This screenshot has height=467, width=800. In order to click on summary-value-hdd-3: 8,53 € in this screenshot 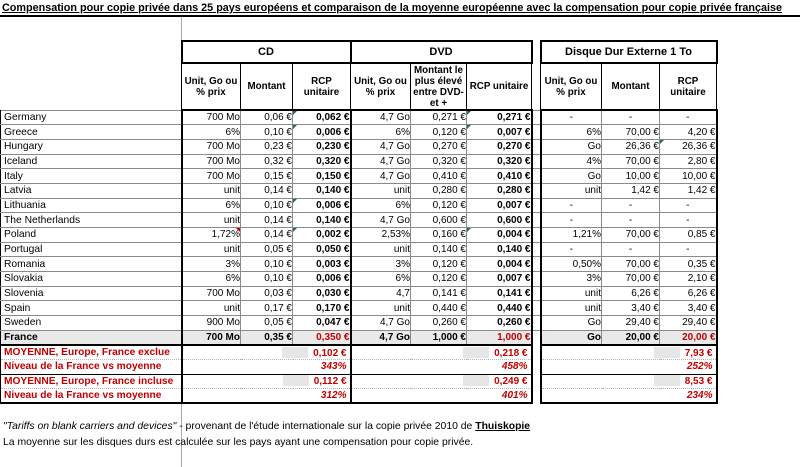, I will do `click(628, 382)`.